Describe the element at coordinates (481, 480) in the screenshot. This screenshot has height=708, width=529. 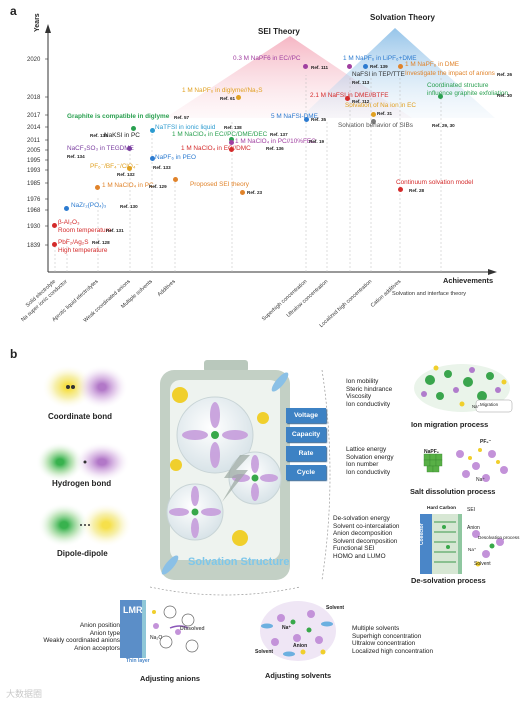
I see `dissolution-cation-label: Na⁺` at that location.